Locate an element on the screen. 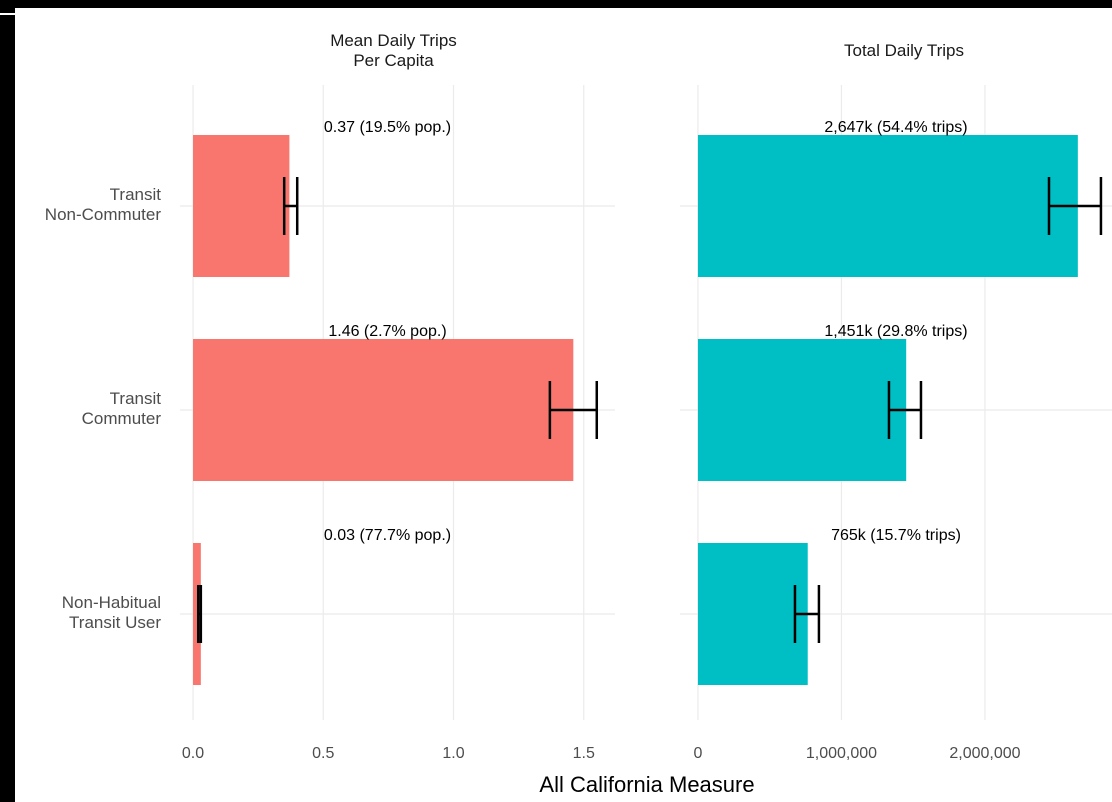 The width and height of the screenshot is (1112, 802). value-label: 2,647k (54.4% trips) is located at coordinates (895, 127).